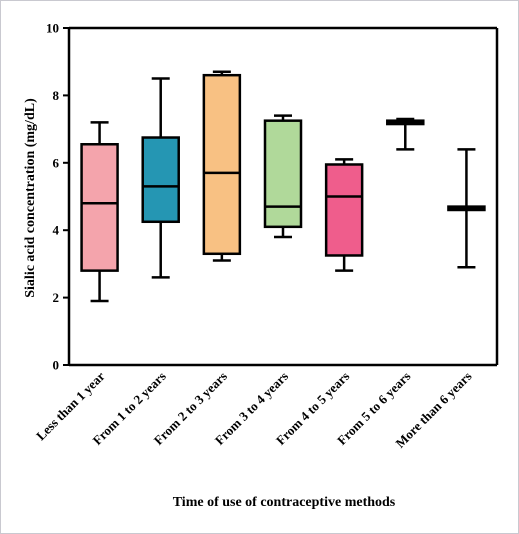 This screenshot has width=519, height=534. Describe the element at coordinates (52, 28) in the screenshot. I see `y-tick-label: 10` at that location.